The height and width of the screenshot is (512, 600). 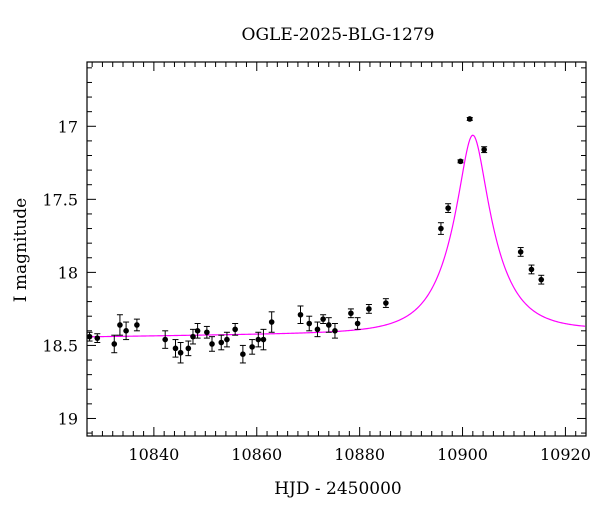 I want to click on y-tick-label: 17.5, so click(x=60, y=199).